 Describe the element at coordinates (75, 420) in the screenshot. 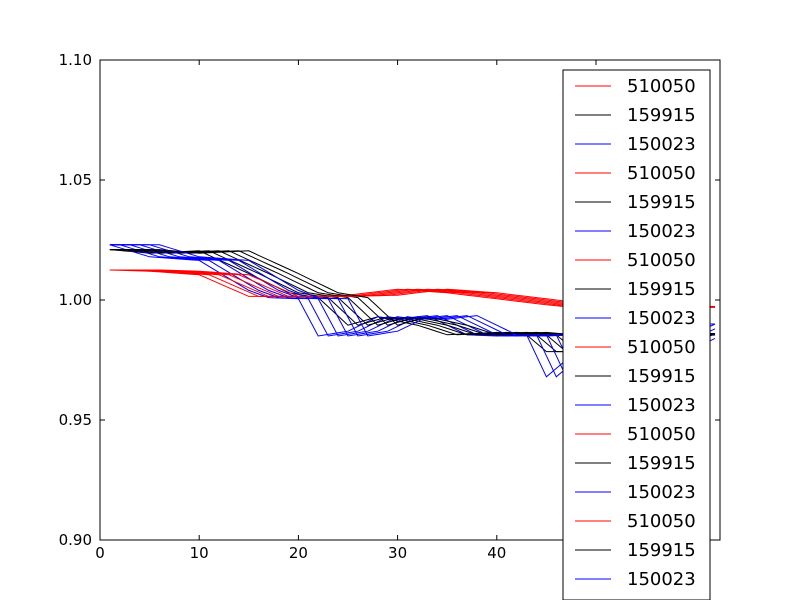

I see `y-tick-label: 0.95` at that location.